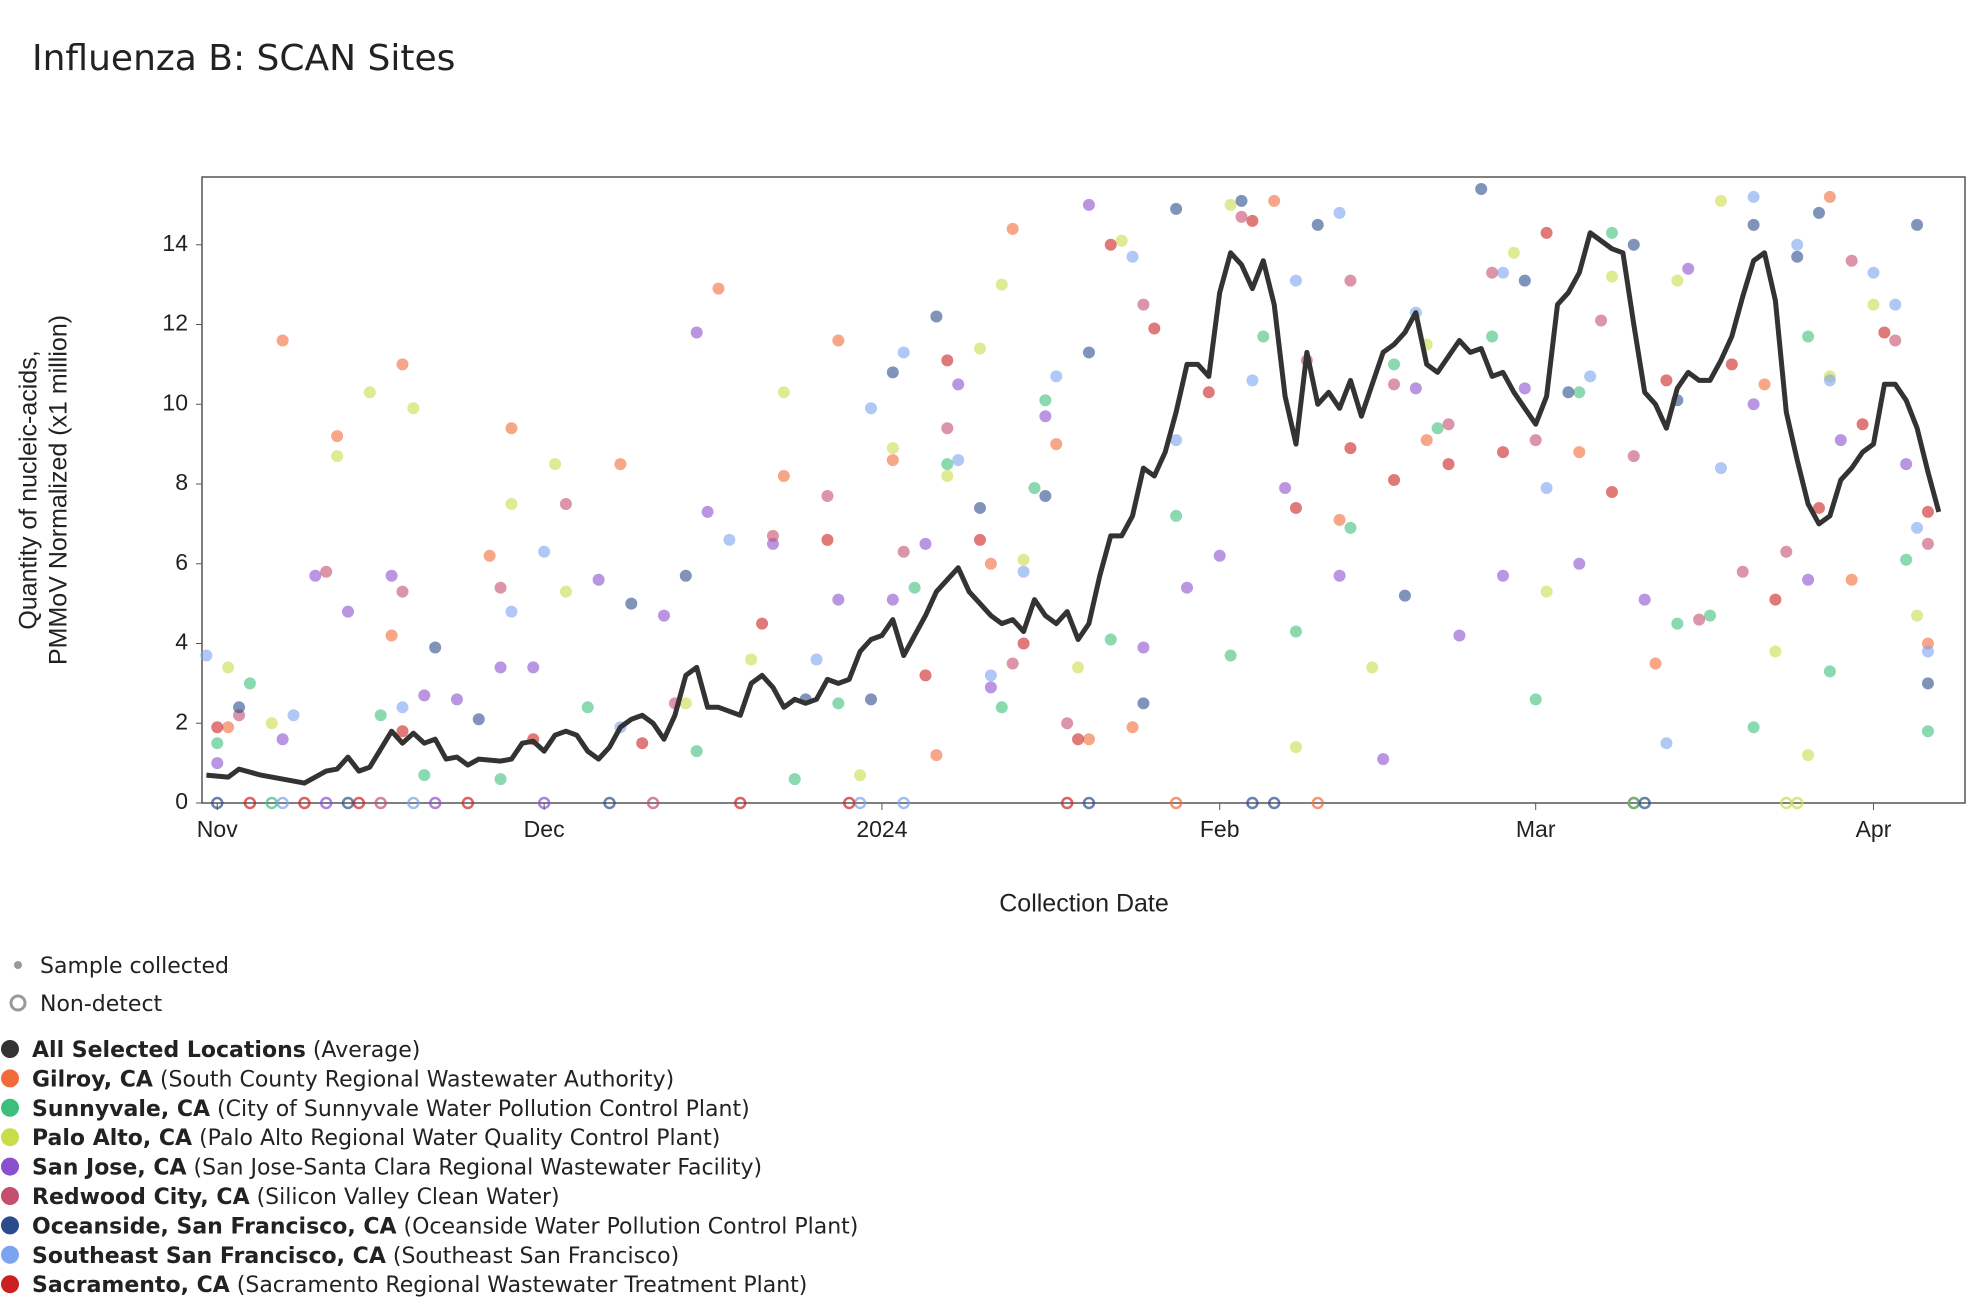 The height and width of the screenshot is (1300, 1984). I want to click on legend-name: San Jose, CA, so click(109, 1168).